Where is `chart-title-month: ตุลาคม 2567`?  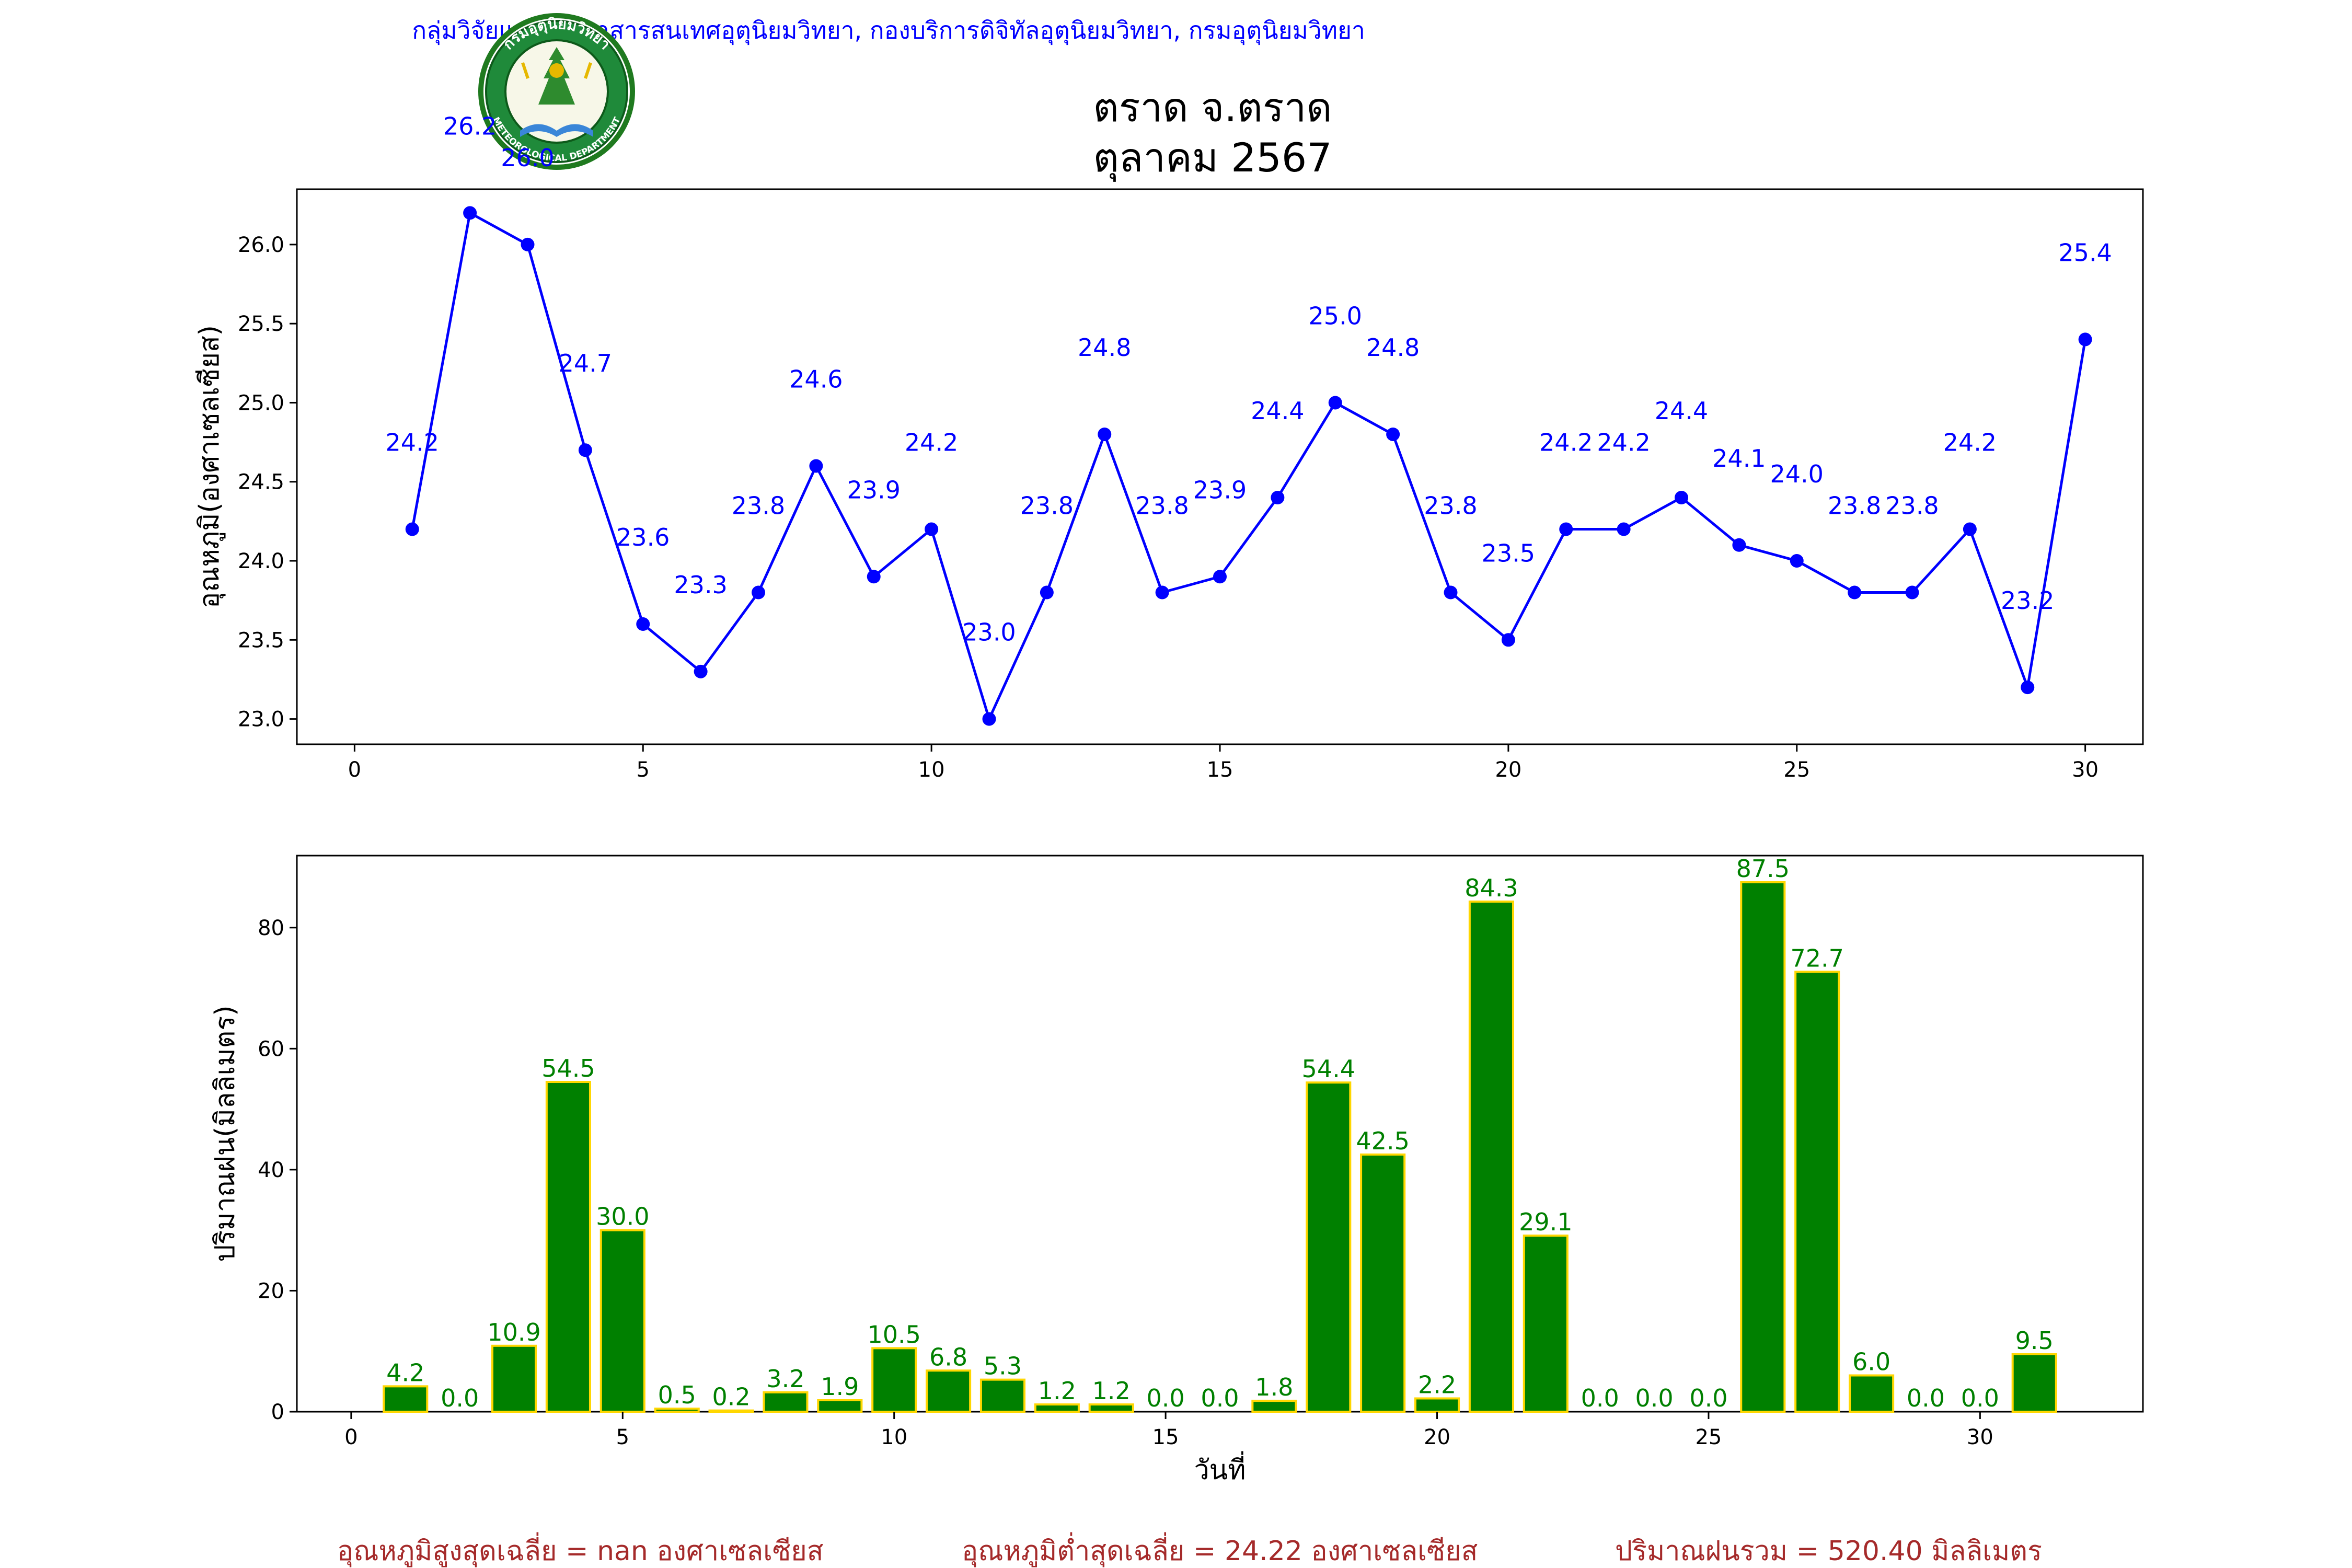
chart-title-month: ตุลาคม 2567 is located at coordinates (1212, 158).